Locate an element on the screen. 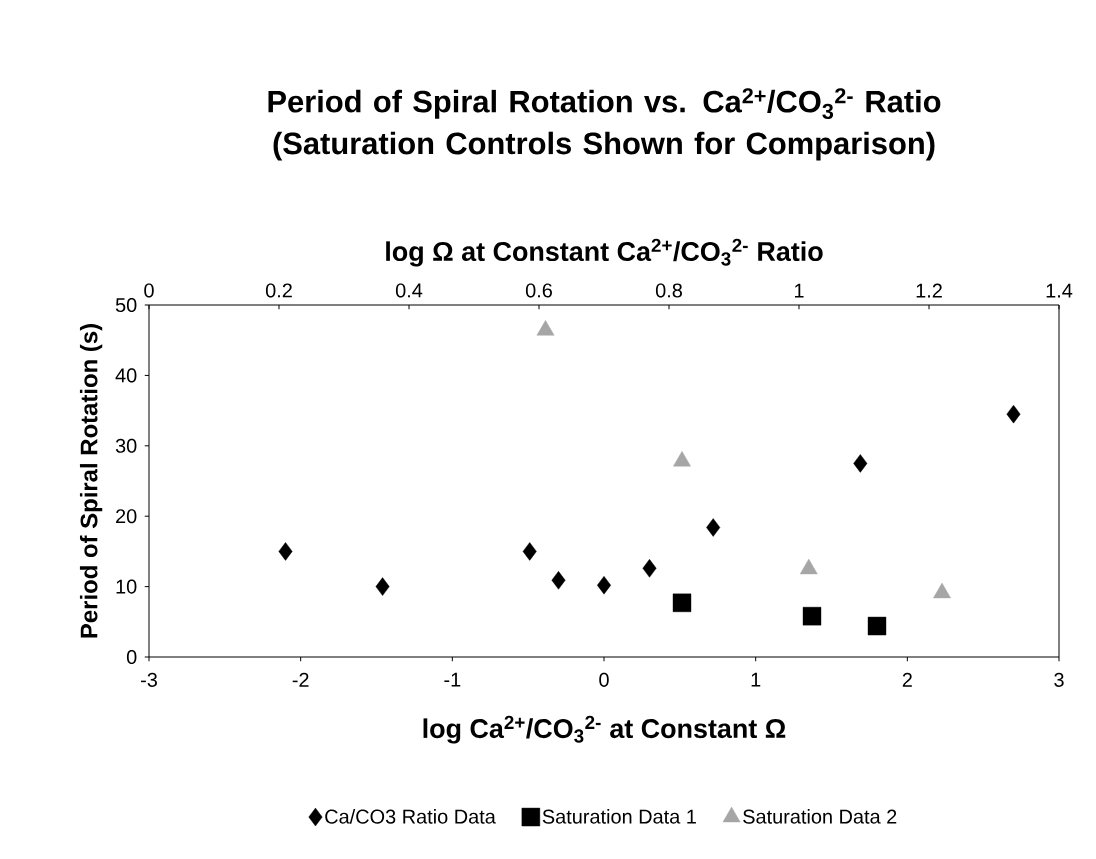 This screenshot has width=1096, height=859. x-tick-label: -3 is located at coordinates (149, 679).